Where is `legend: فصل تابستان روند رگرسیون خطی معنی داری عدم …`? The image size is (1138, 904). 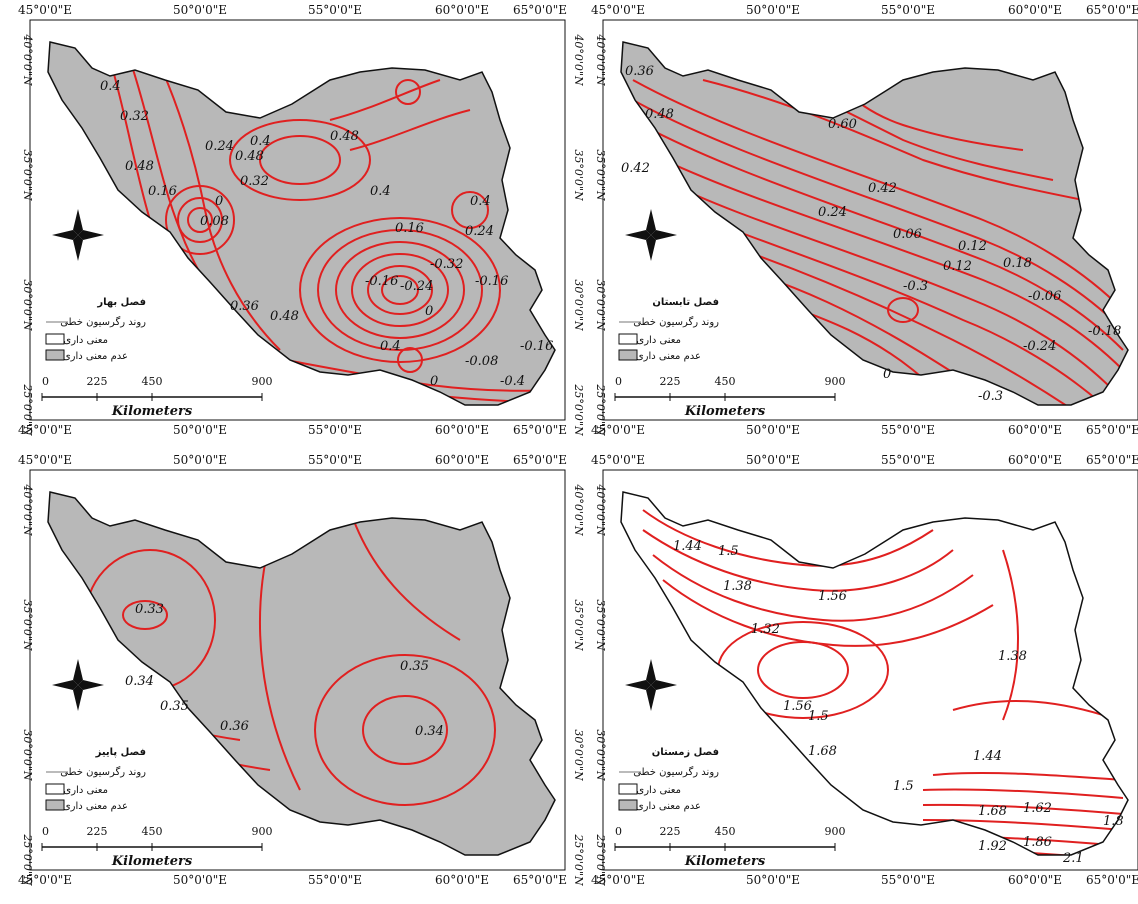 legend: فصل تابستان روند رگرسیون خطی معنی داری عدم … is located at coordinates (668, 285).